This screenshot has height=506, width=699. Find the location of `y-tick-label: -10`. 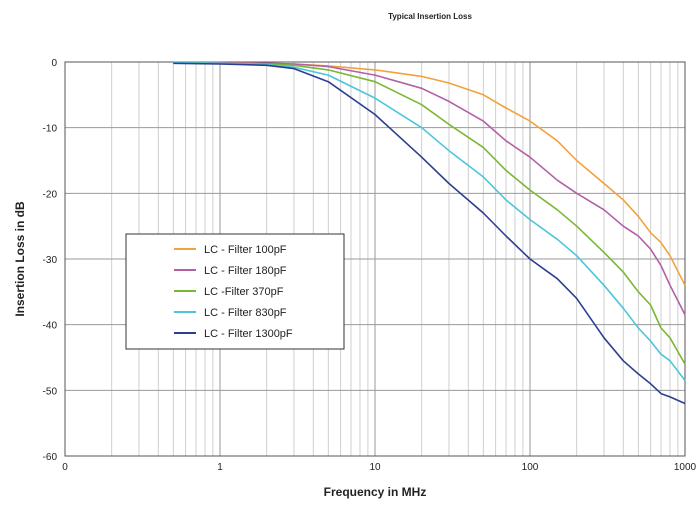

y-tick-label: -10 is located at coordinates (50, 129).